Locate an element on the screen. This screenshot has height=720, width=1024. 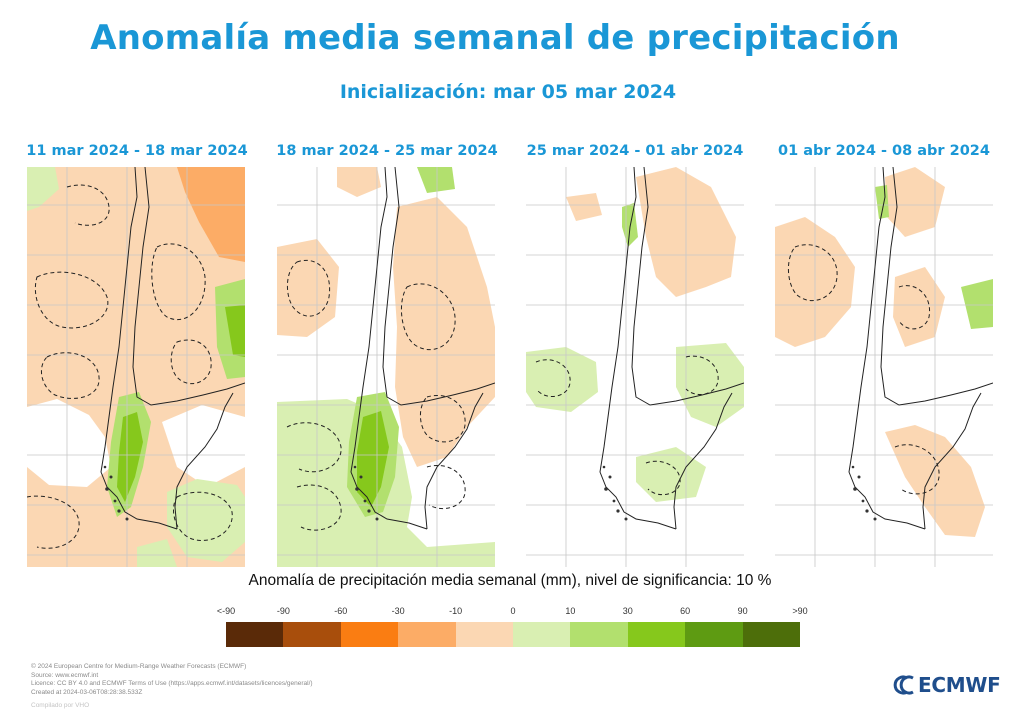
legend-tick-label: -60 is located at coordinates (341, 611).